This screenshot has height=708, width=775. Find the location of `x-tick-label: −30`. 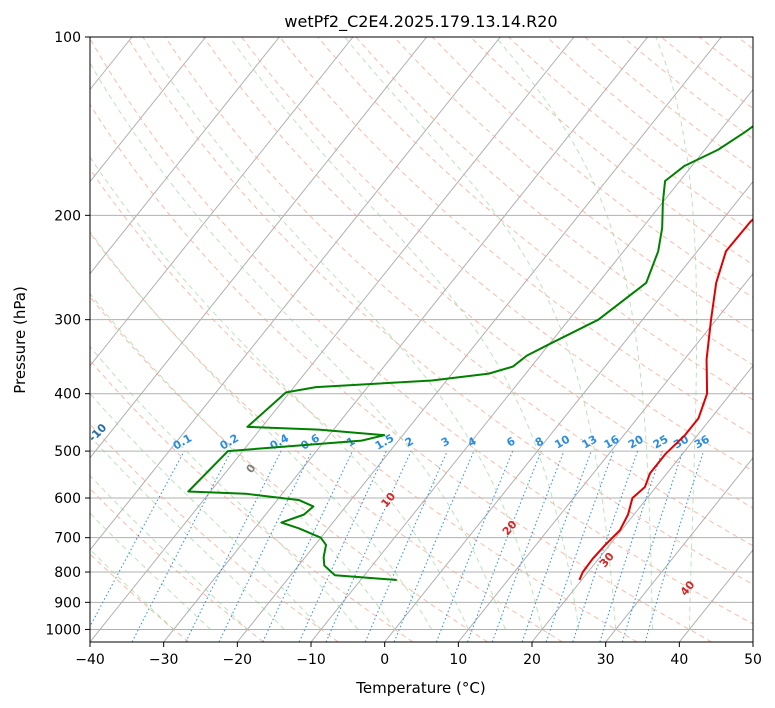

x-tick-label: −30 is located at coordinates (164, 660).